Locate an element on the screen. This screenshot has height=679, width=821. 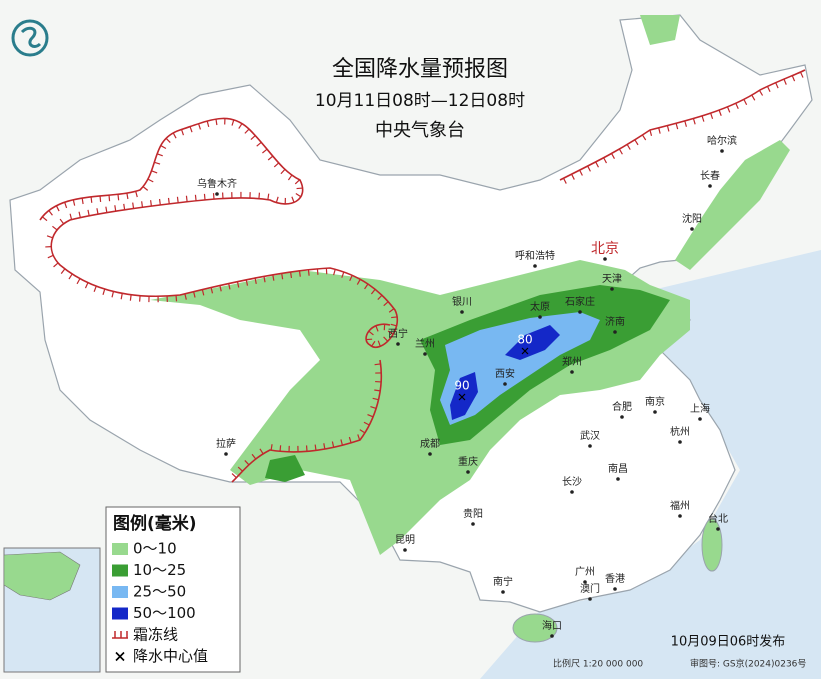
city-label: 哈尔滨 is located at coordinates (722, 140).